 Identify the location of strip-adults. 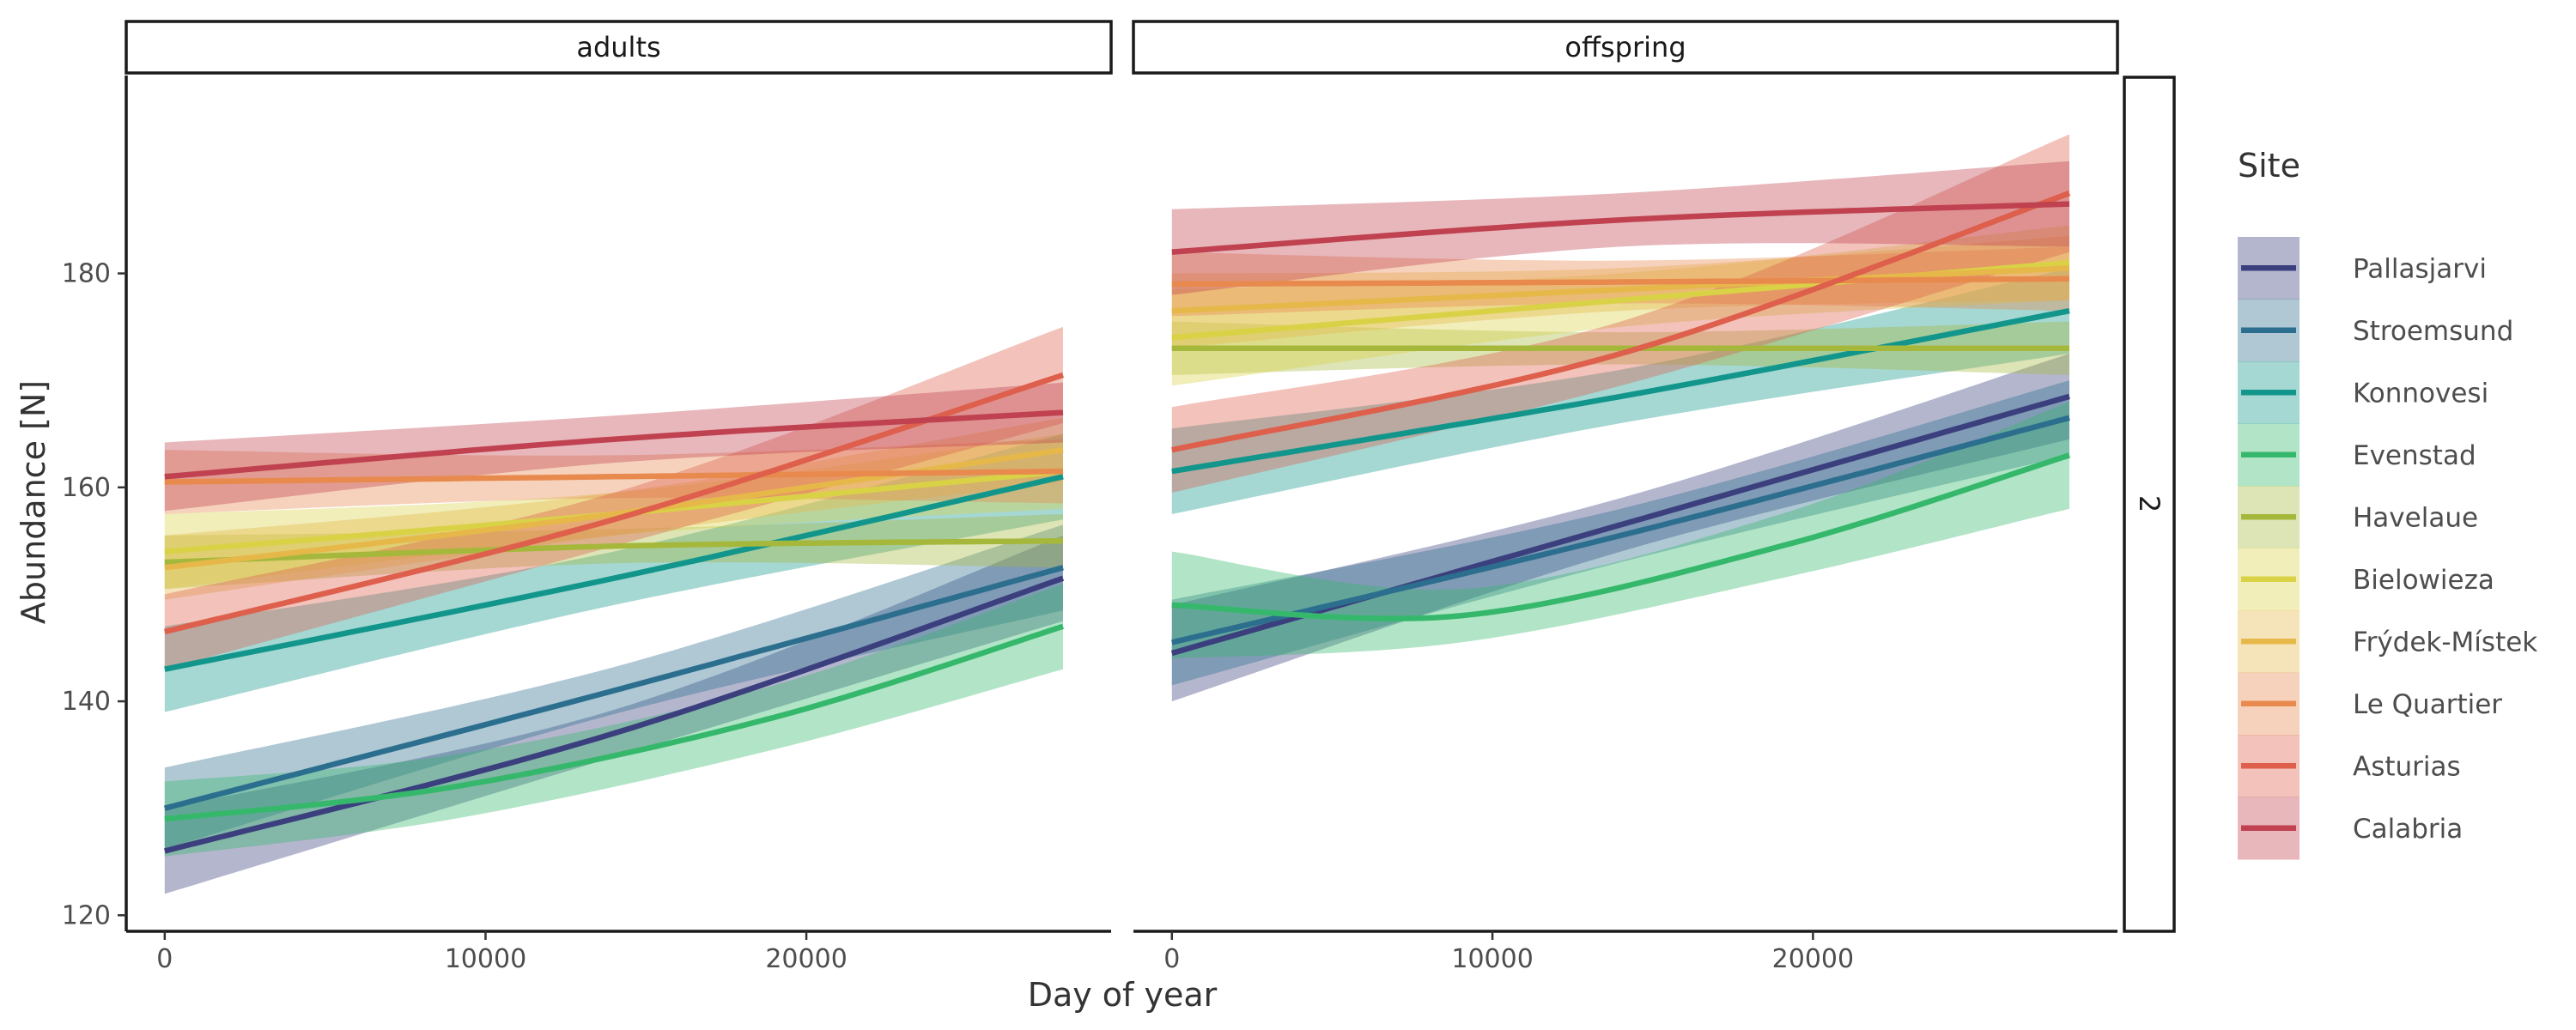
(619, 47).